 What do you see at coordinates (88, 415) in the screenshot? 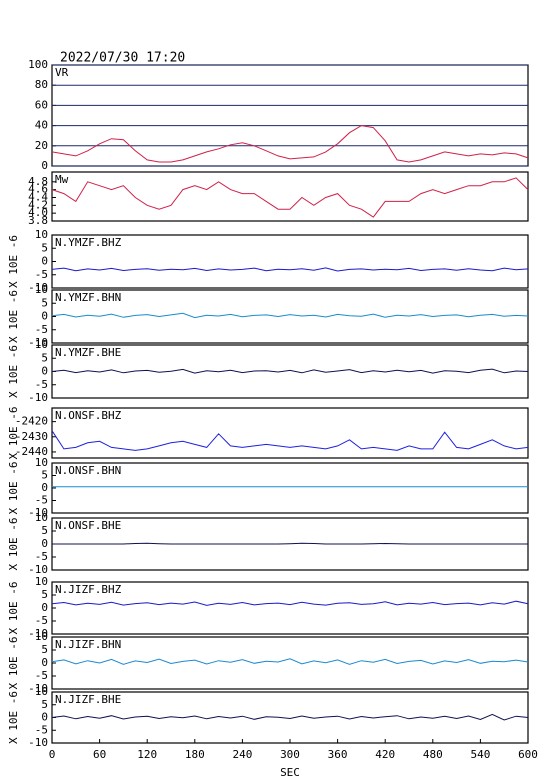
I see `panel-label: N.ONSF.BHZ` at bounding box center [88, 415].